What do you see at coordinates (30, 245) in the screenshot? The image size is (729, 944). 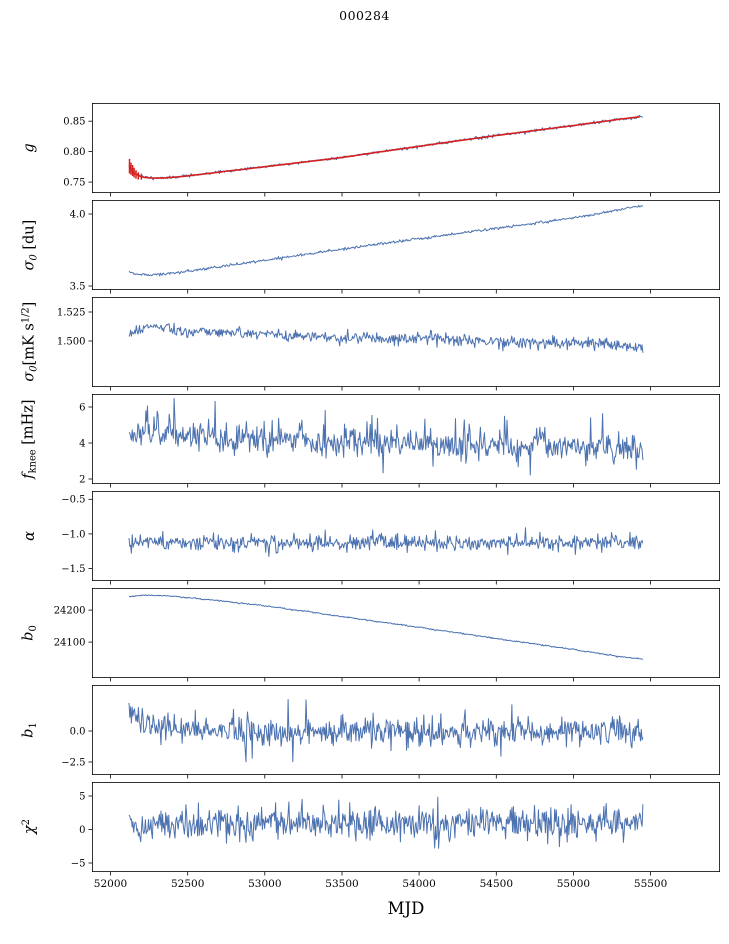 I see `y-axis-label-sigma0-du: σ0 [du]` at bounding box center [30, 245].